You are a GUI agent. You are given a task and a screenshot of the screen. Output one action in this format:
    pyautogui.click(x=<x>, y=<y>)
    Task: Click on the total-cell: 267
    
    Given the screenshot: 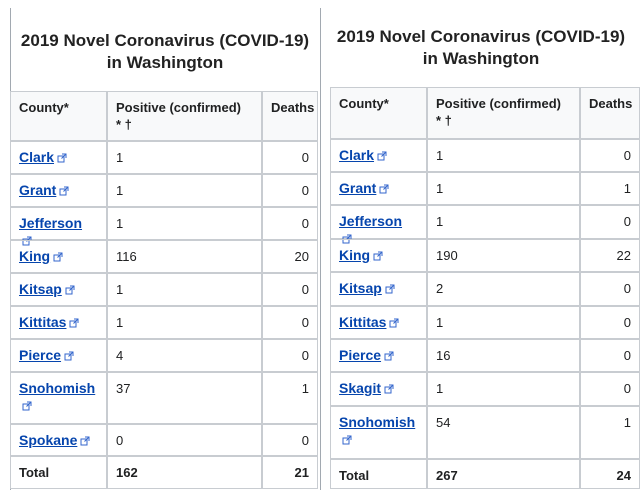 What is the action you would take?
    pyautogui.click(x=503, y=474)
    